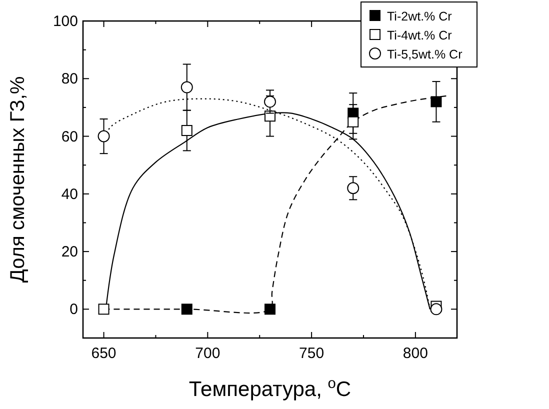 Image resolution: width=549 pixels, height=409 pixels. I want to click on x-tick-label: 750, so click(311, 353).